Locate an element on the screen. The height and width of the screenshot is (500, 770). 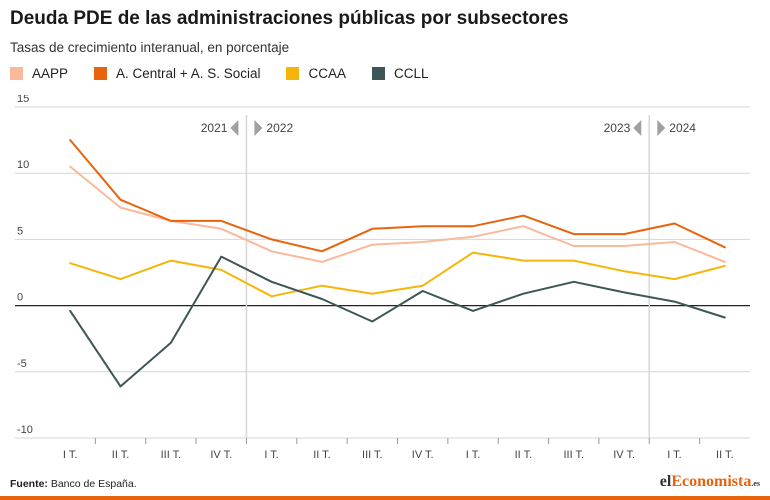
legend: AAPP A. Central + A. S. Social CCAA CCLL is located at coordinates (232, 73).